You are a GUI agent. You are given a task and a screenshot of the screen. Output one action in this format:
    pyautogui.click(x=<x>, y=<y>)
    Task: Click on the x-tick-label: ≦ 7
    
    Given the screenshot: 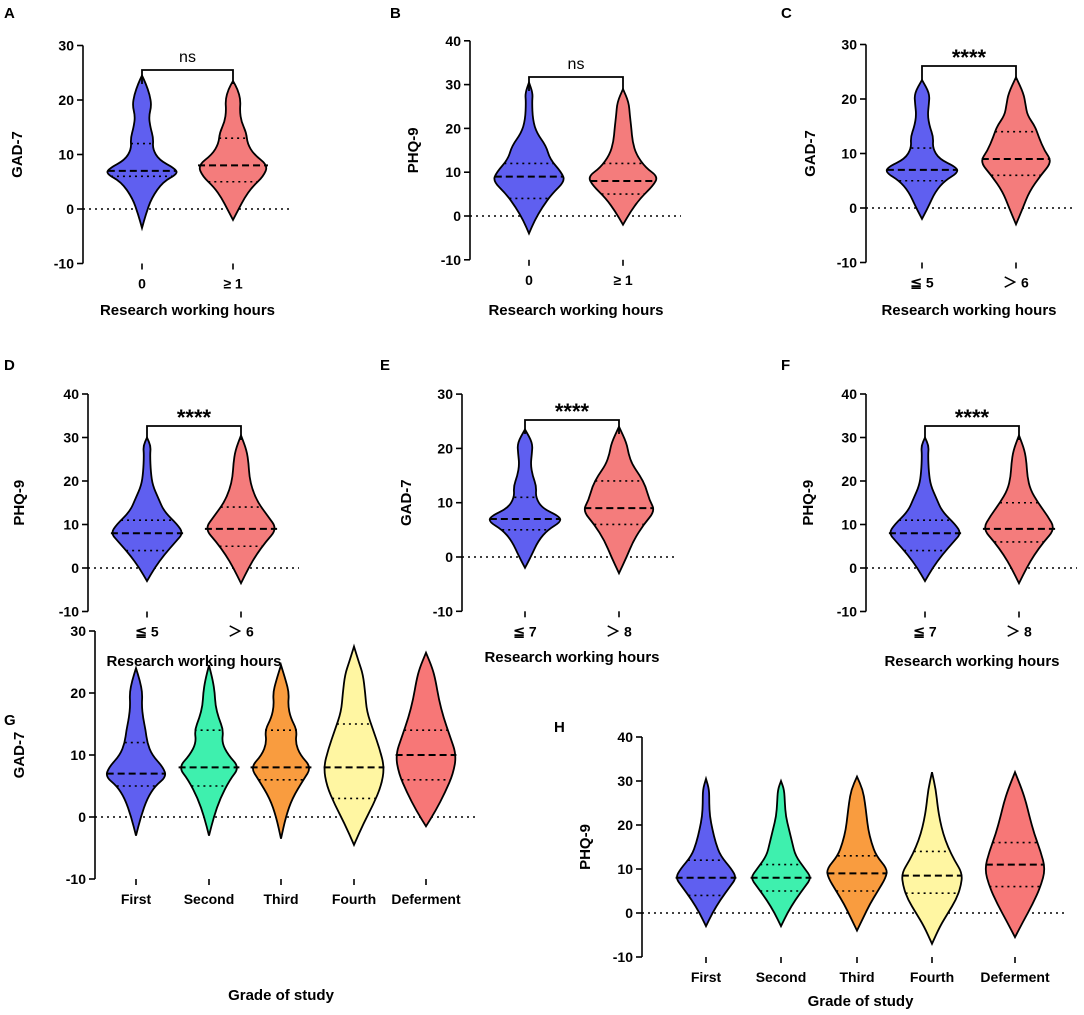 What is the action you would take?
    pyautogui.click(x=525, y=631)
    